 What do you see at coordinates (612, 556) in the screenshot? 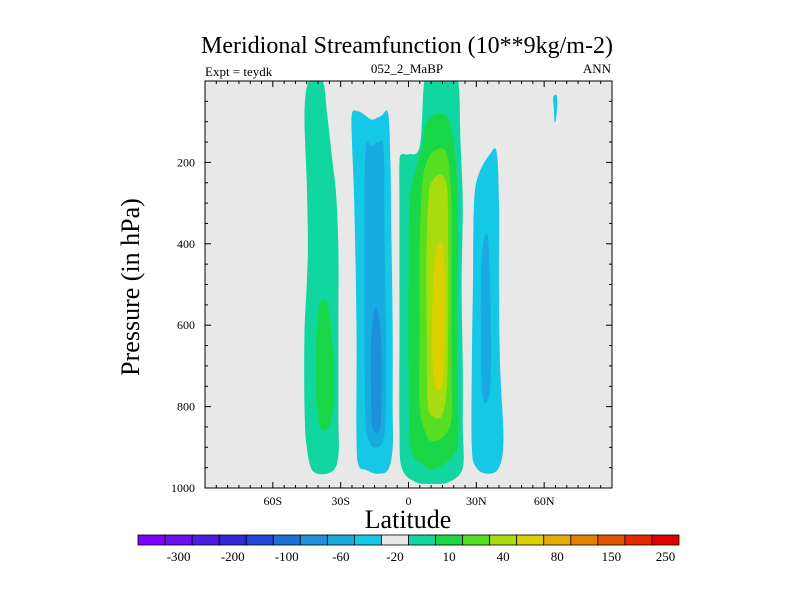
I see `colorbar-label: 150` at bounding box center [612, 556].